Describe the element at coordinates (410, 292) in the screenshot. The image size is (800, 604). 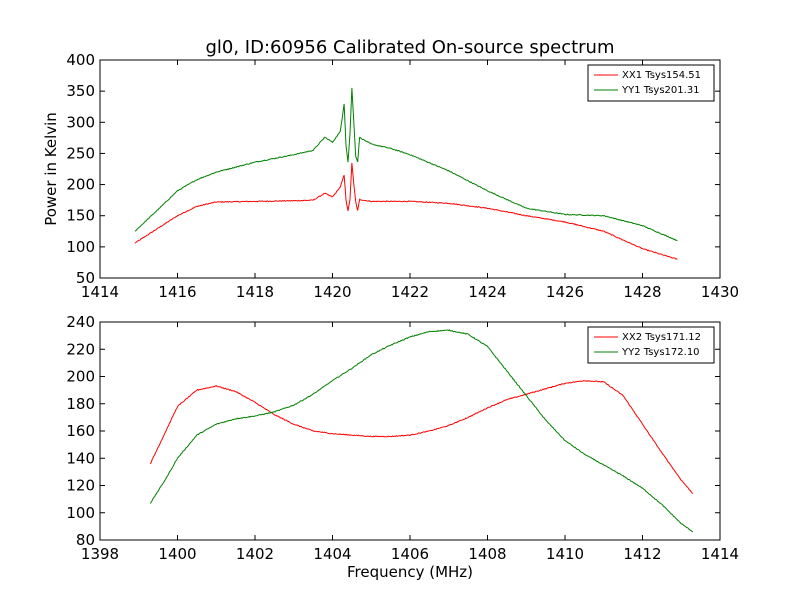
I see `x-tick-label: 1422` at that location.